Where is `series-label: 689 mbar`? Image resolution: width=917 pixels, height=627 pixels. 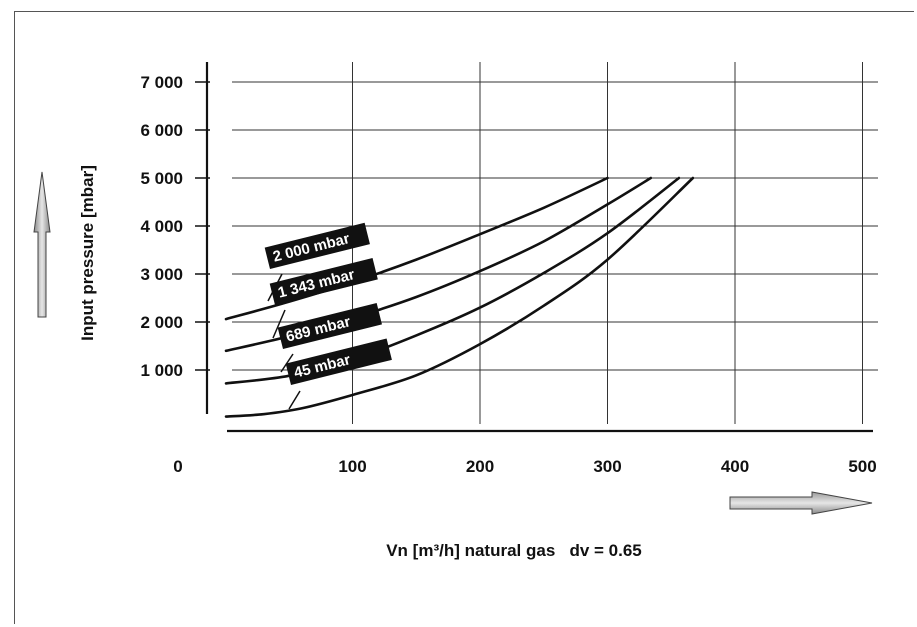
series-label: 689 mbar is located at coordinates (329, 325).